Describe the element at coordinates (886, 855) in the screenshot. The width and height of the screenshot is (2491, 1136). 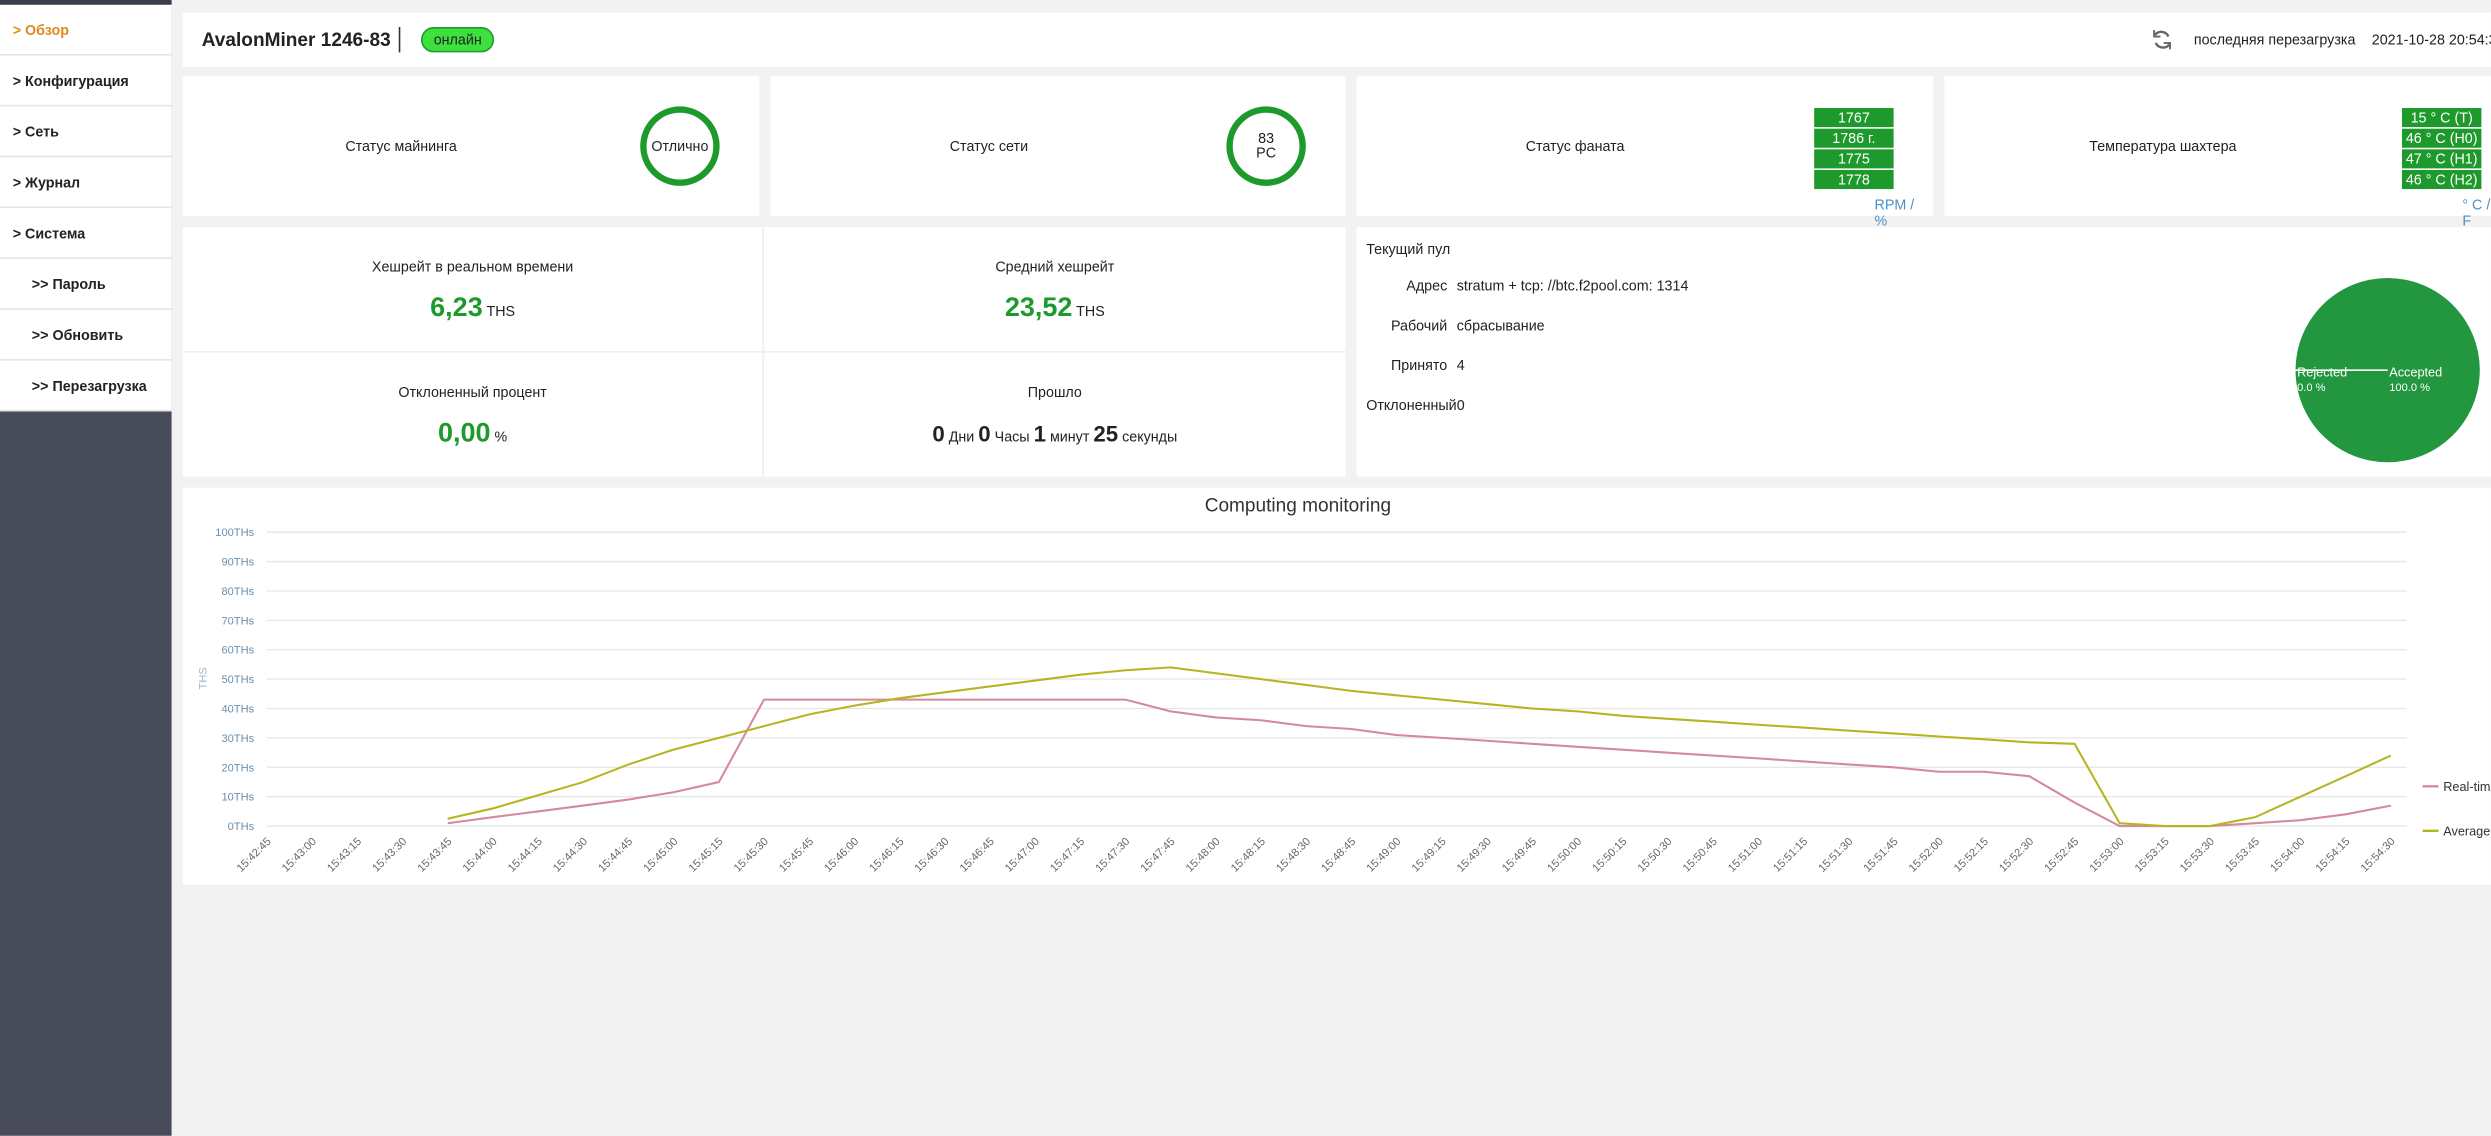
I see `x-tick-label: 15:46:15` at that location.